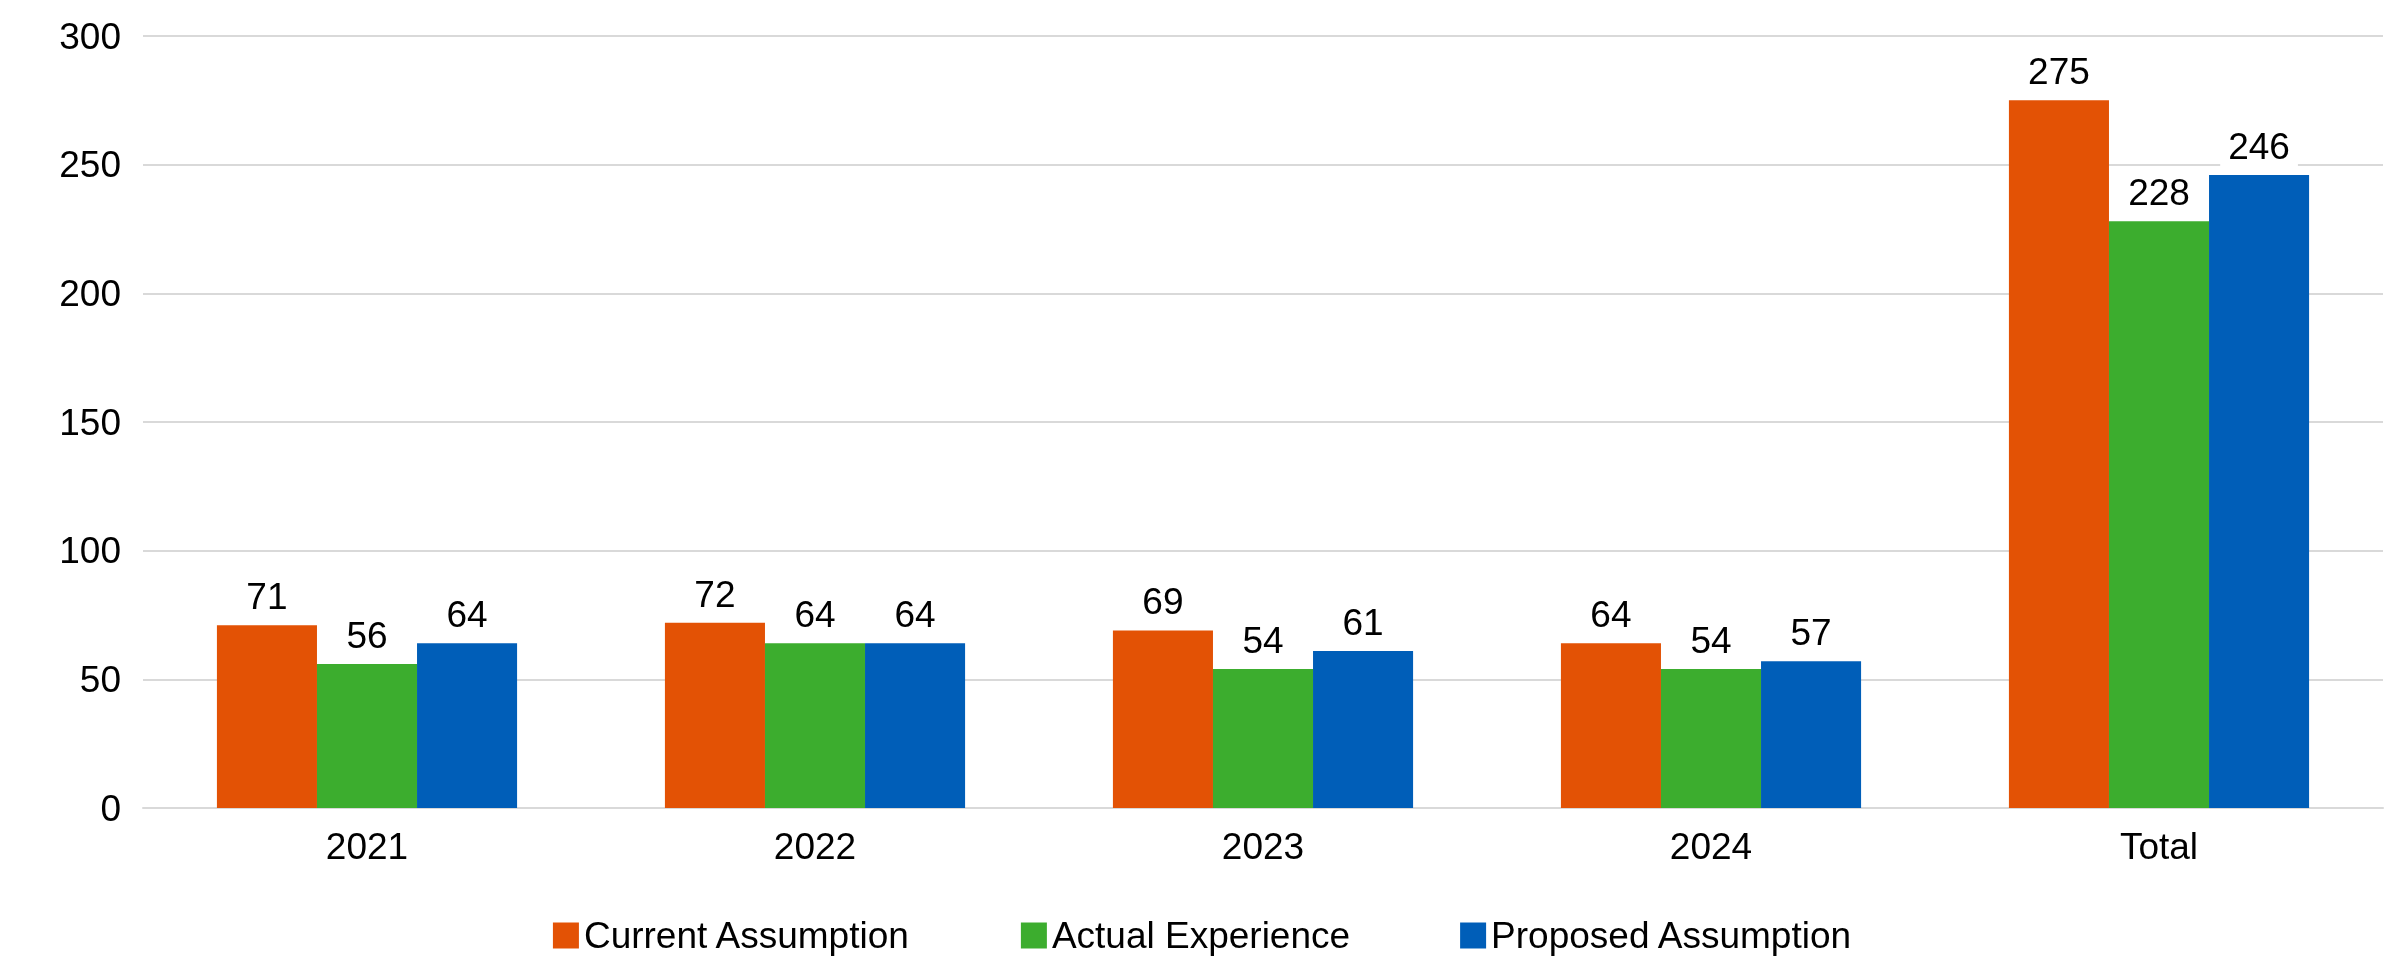 The image size is (2407, 973). I want to click on data-label: 57, so click(1811, 633).